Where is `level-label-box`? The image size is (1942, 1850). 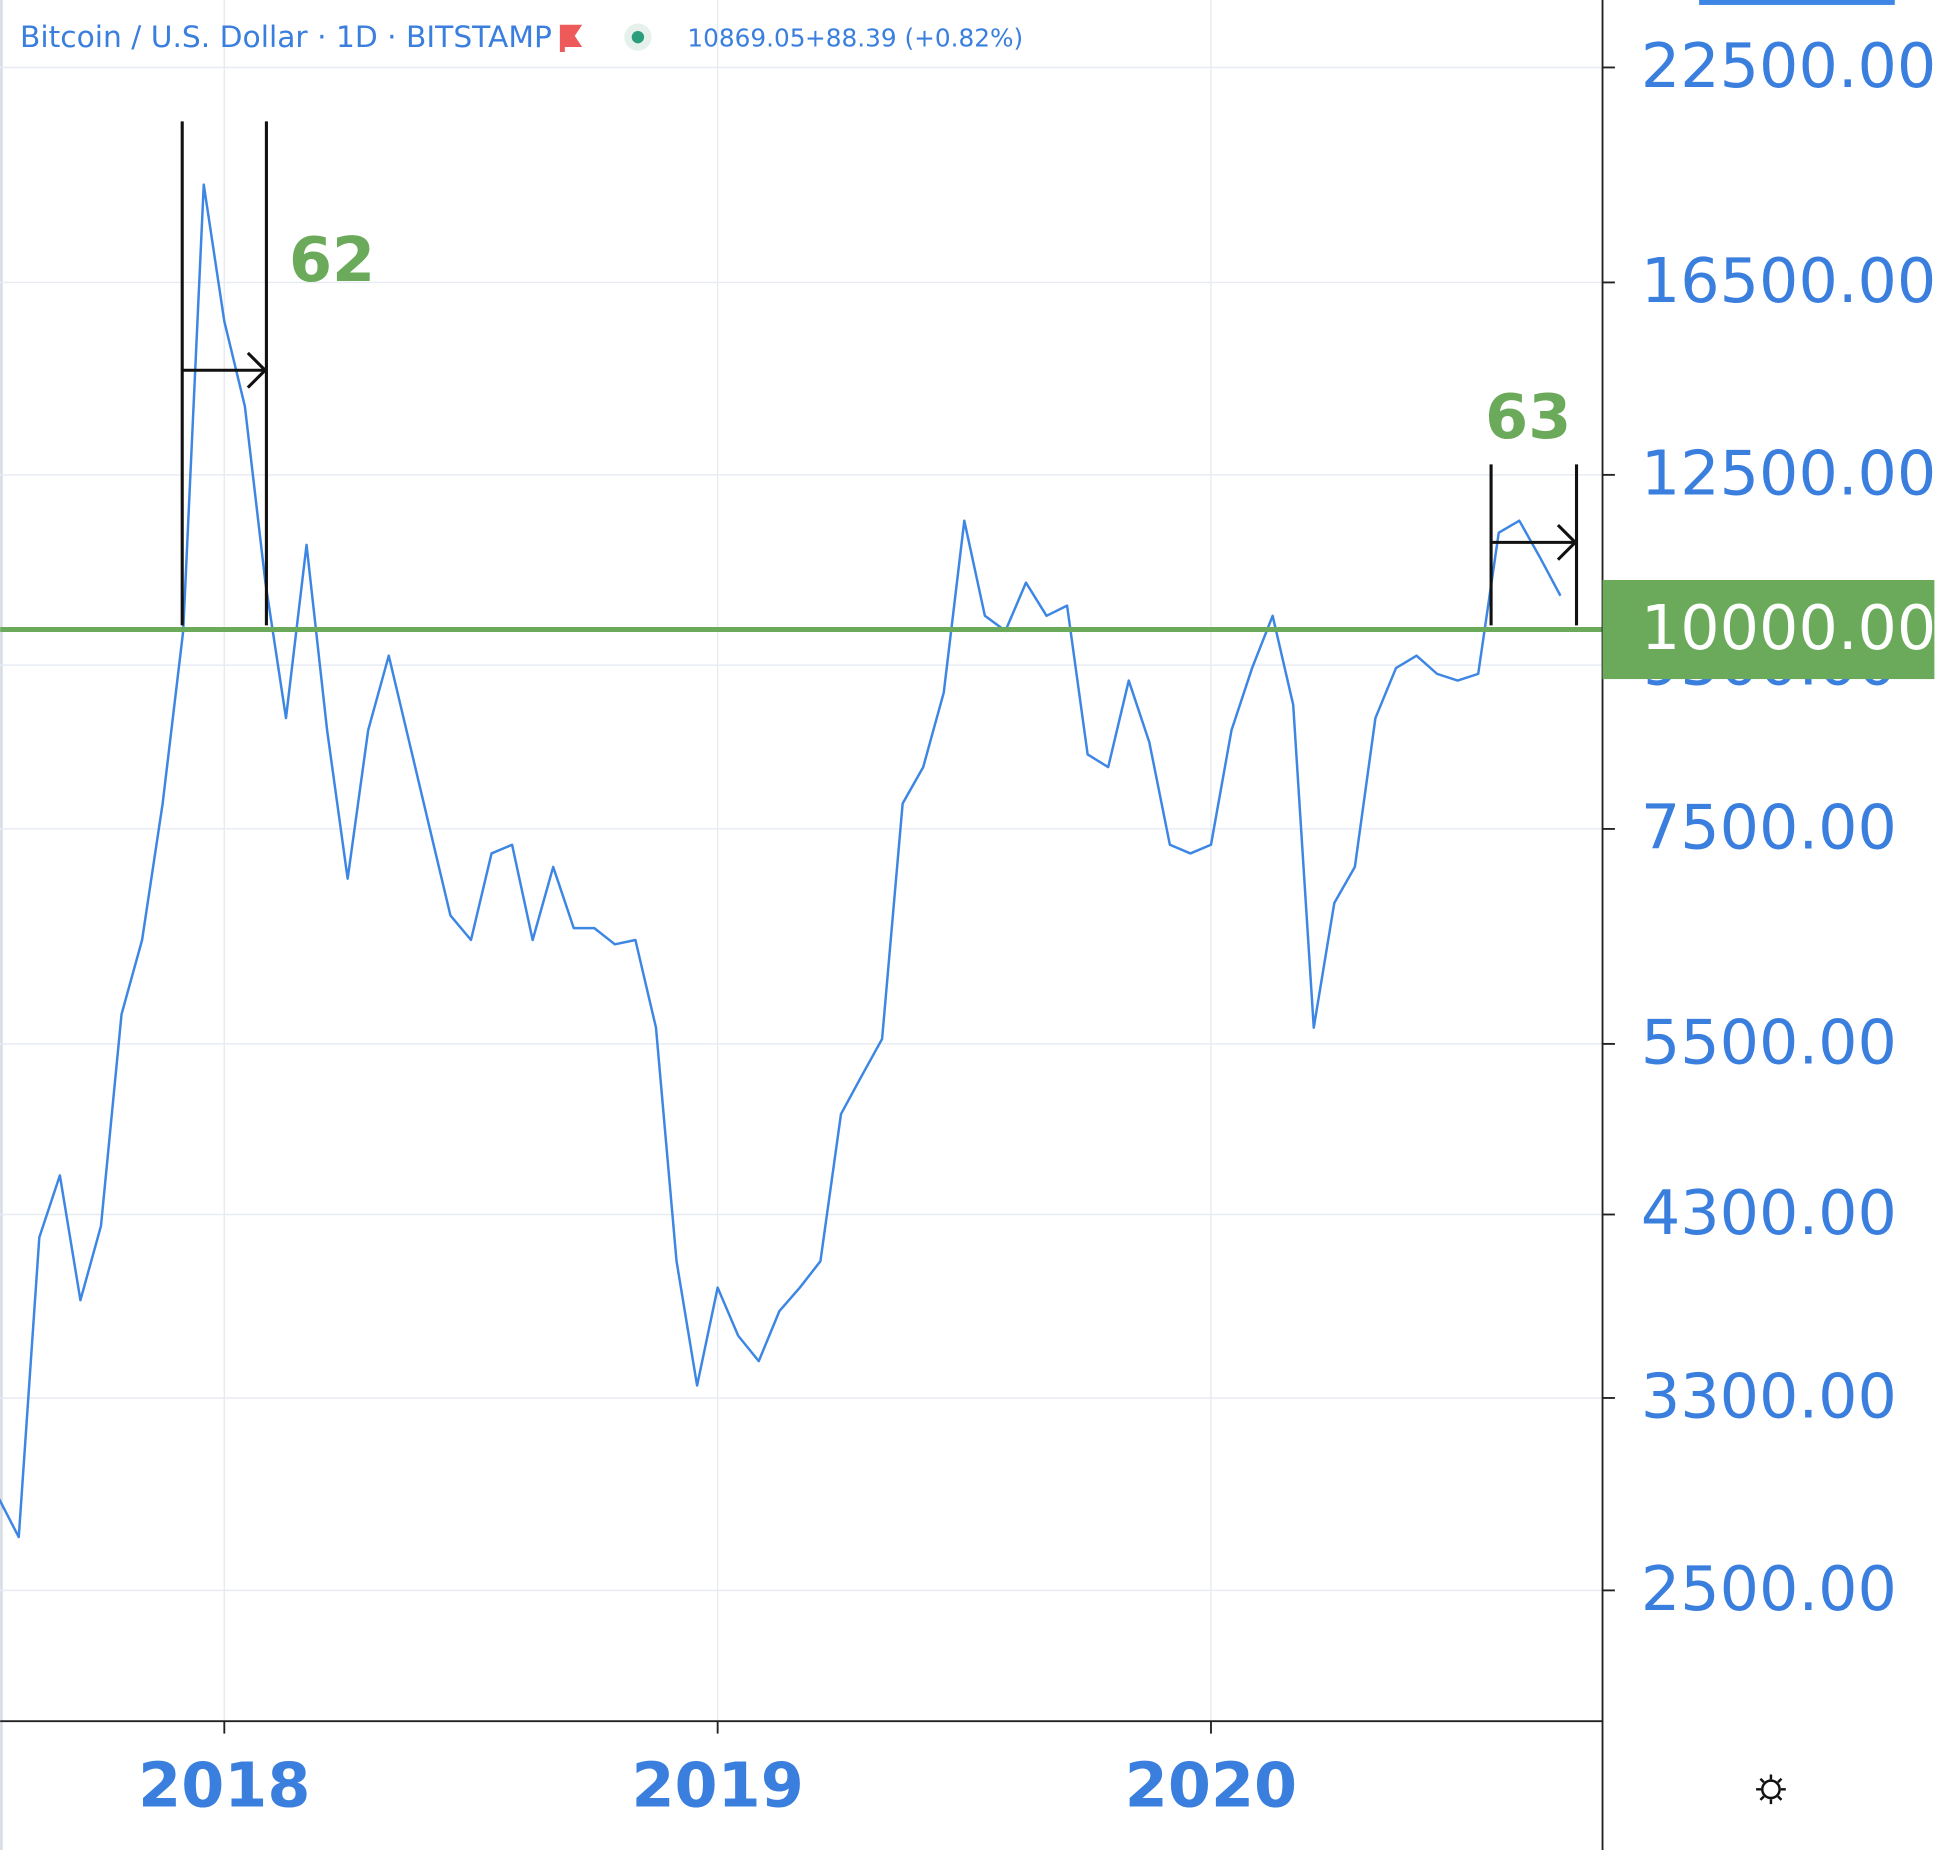 level-label-box is located at coordinates (1768, 629).